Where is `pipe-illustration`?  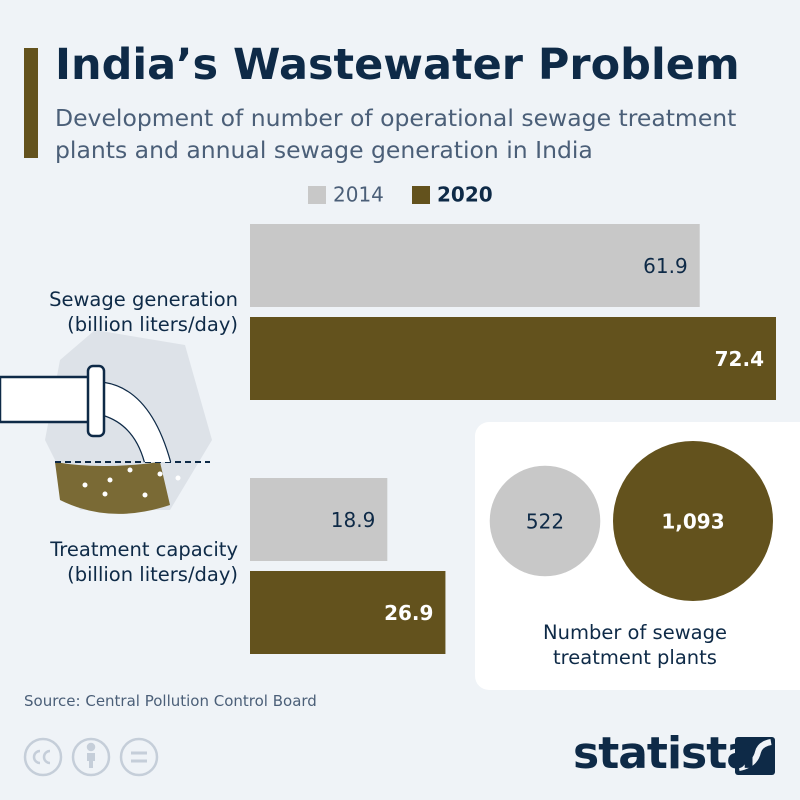
pipe-illustration is located at coordinates (106, 422).